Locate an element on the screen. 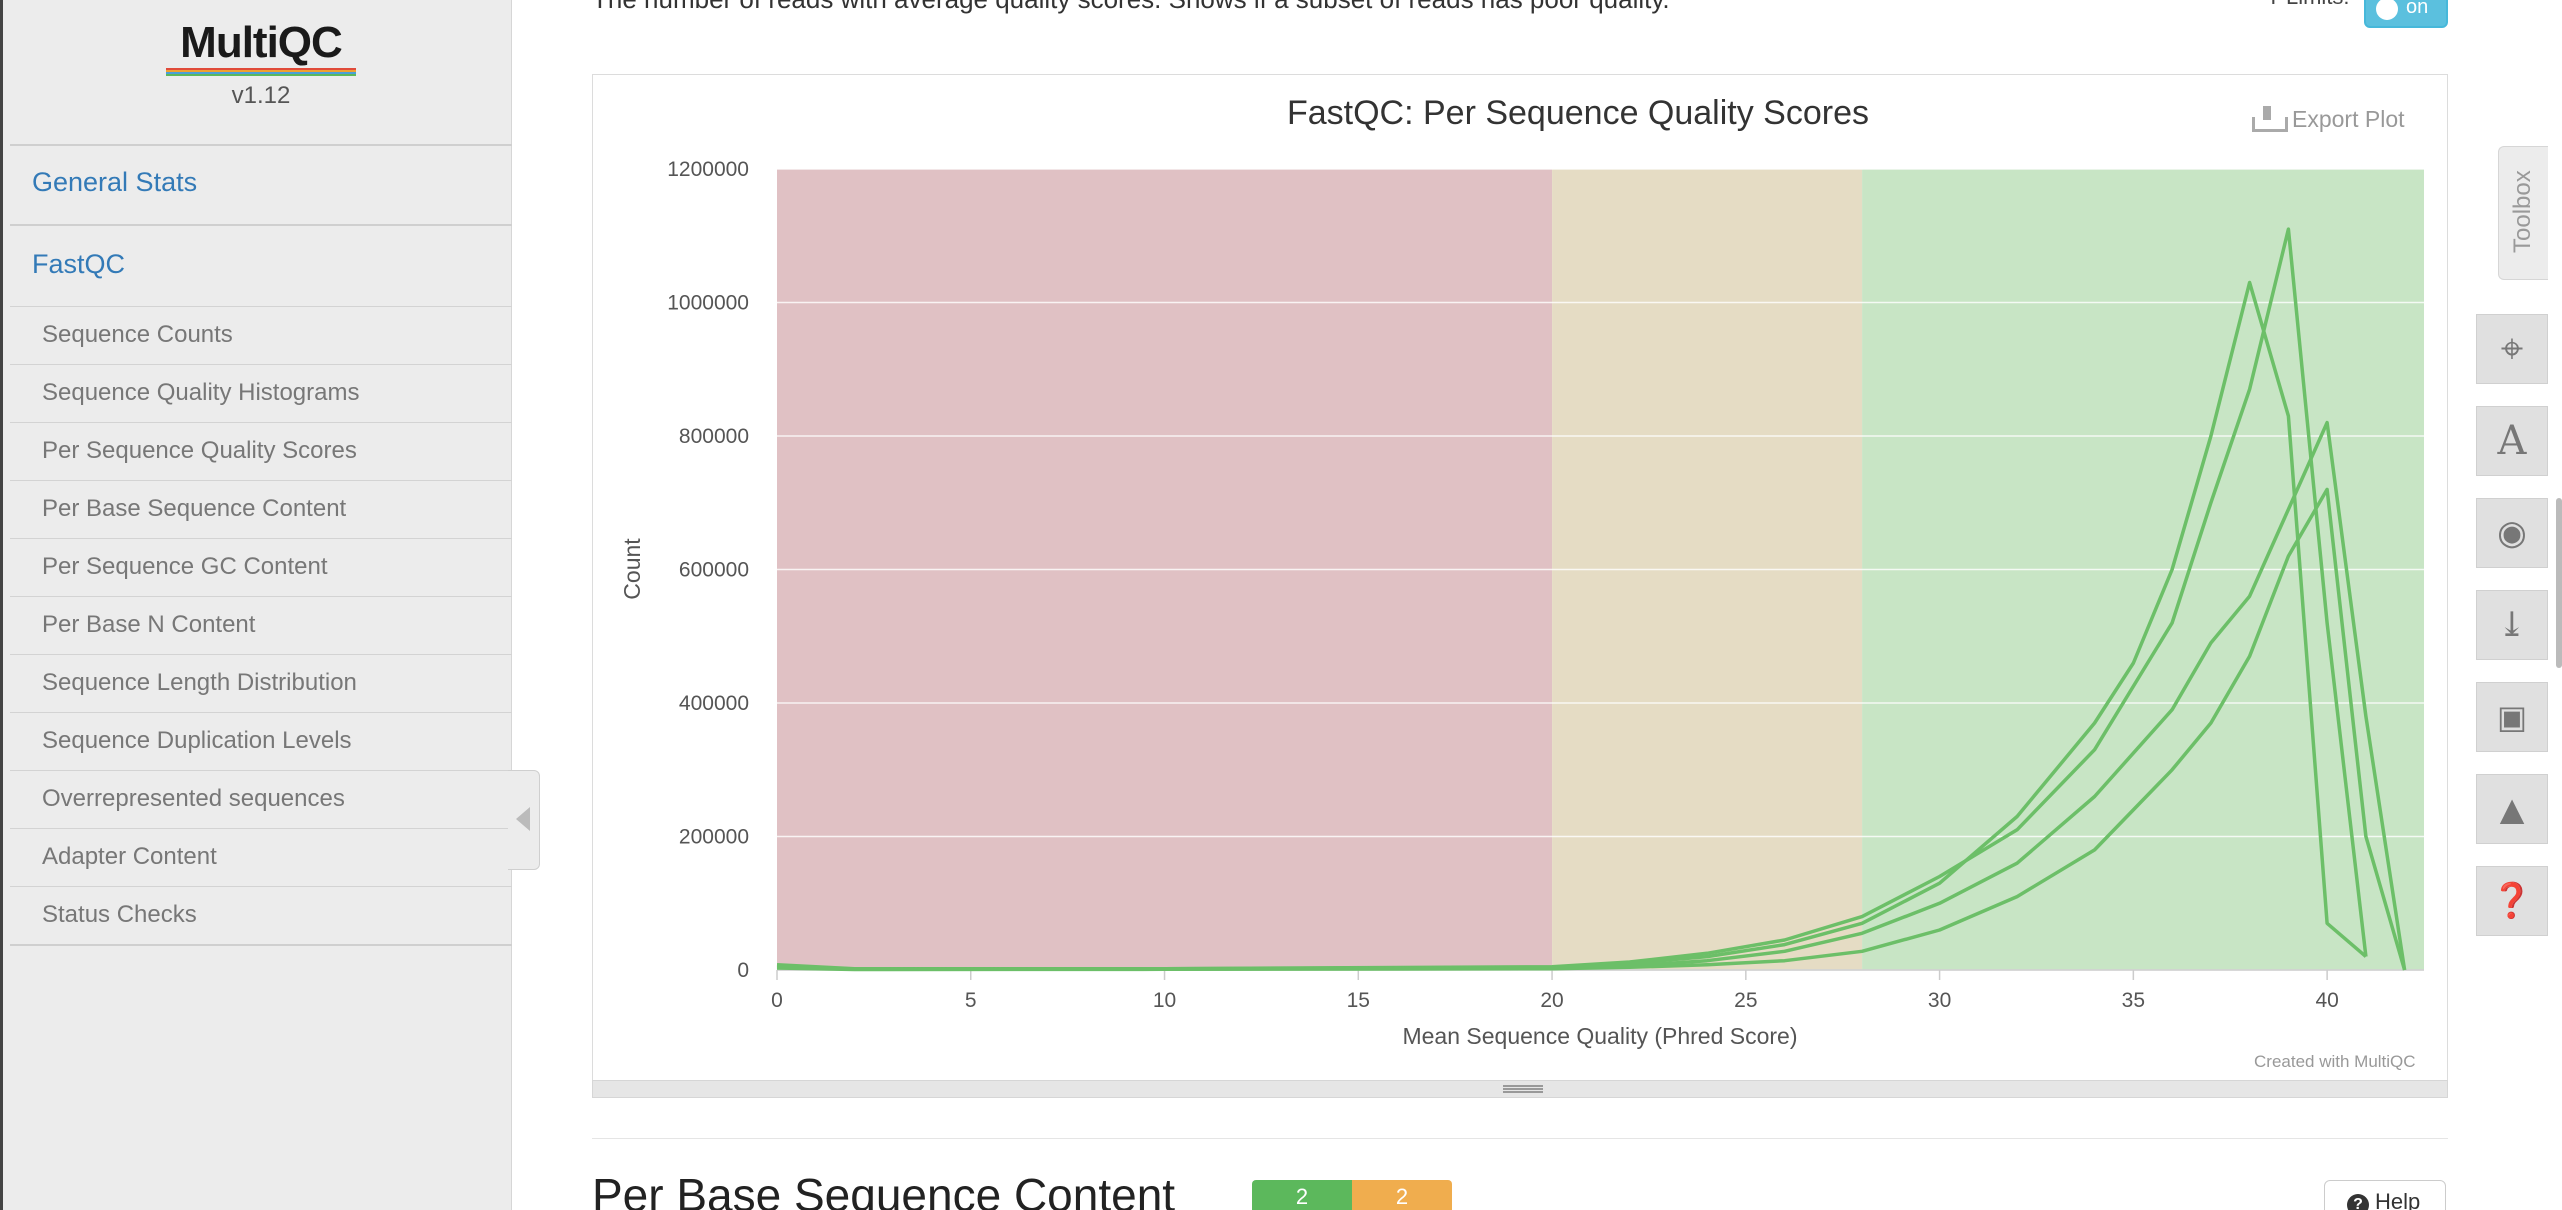 The image size is (2562, 1210). download-icon: ⤓ is located at coordinates (2512, 625).